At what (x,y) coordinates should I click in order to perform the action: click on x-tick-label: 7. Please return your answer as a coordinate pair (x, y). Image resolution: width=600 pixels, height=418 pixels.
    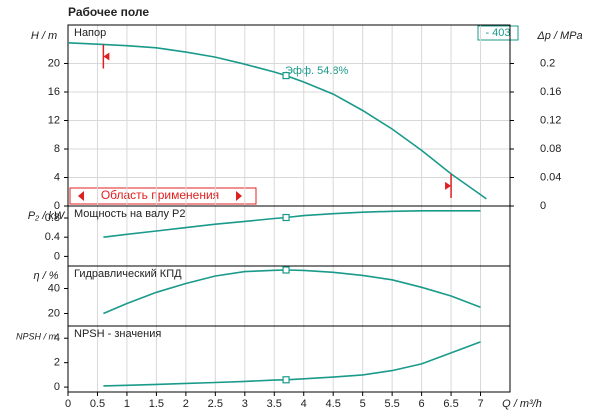
    Looking at the image, I should click on (480, 404).